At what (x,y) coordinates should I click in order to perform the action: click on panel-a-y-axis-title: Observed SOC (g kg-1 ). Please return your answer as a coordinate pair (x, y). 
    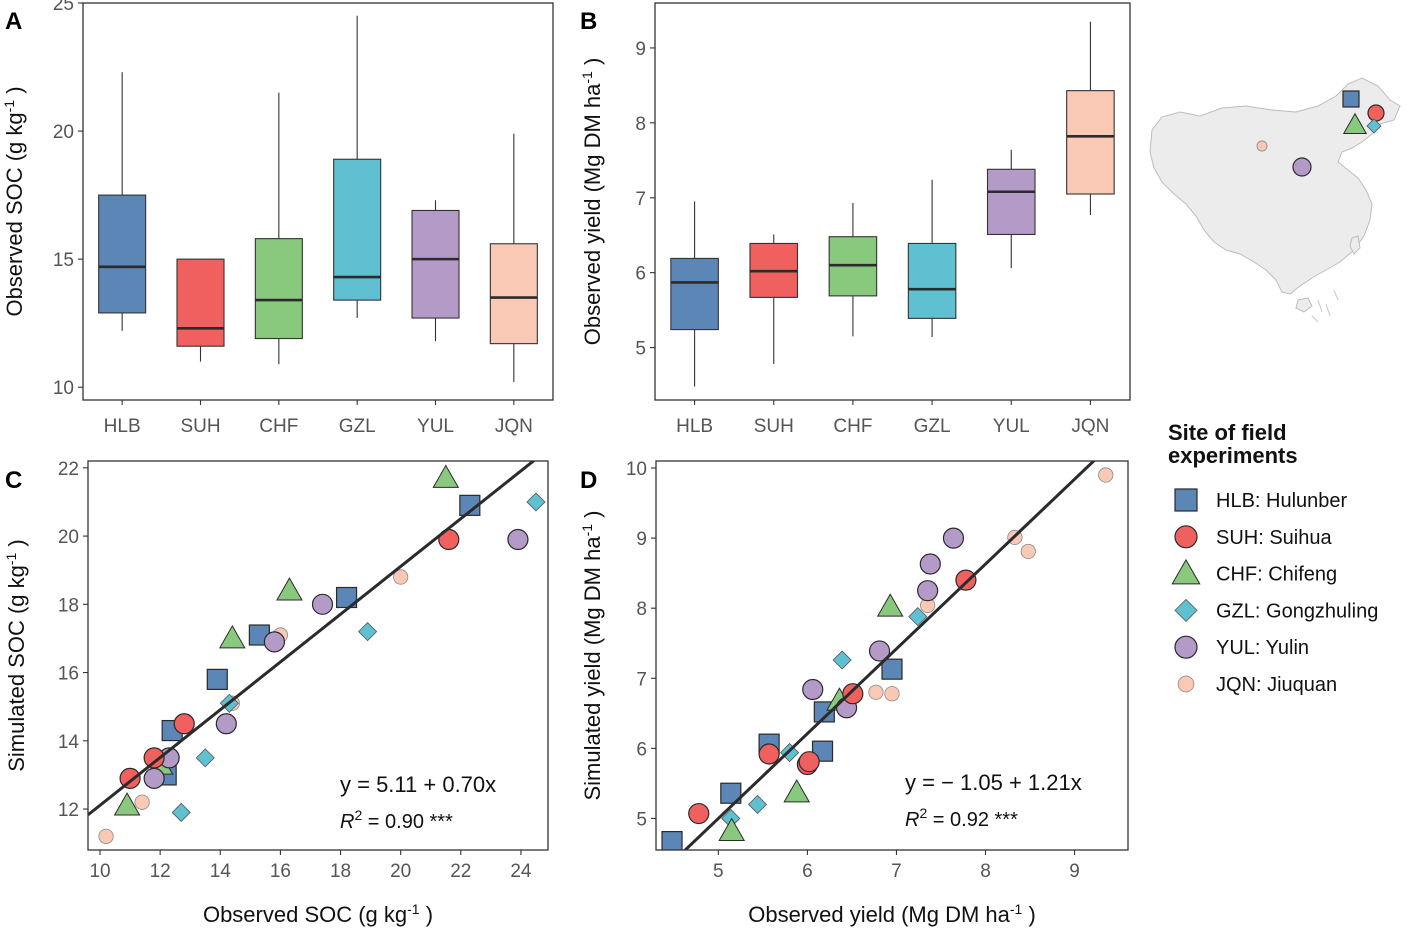
    Looking at the image, I should click on (14, 201).